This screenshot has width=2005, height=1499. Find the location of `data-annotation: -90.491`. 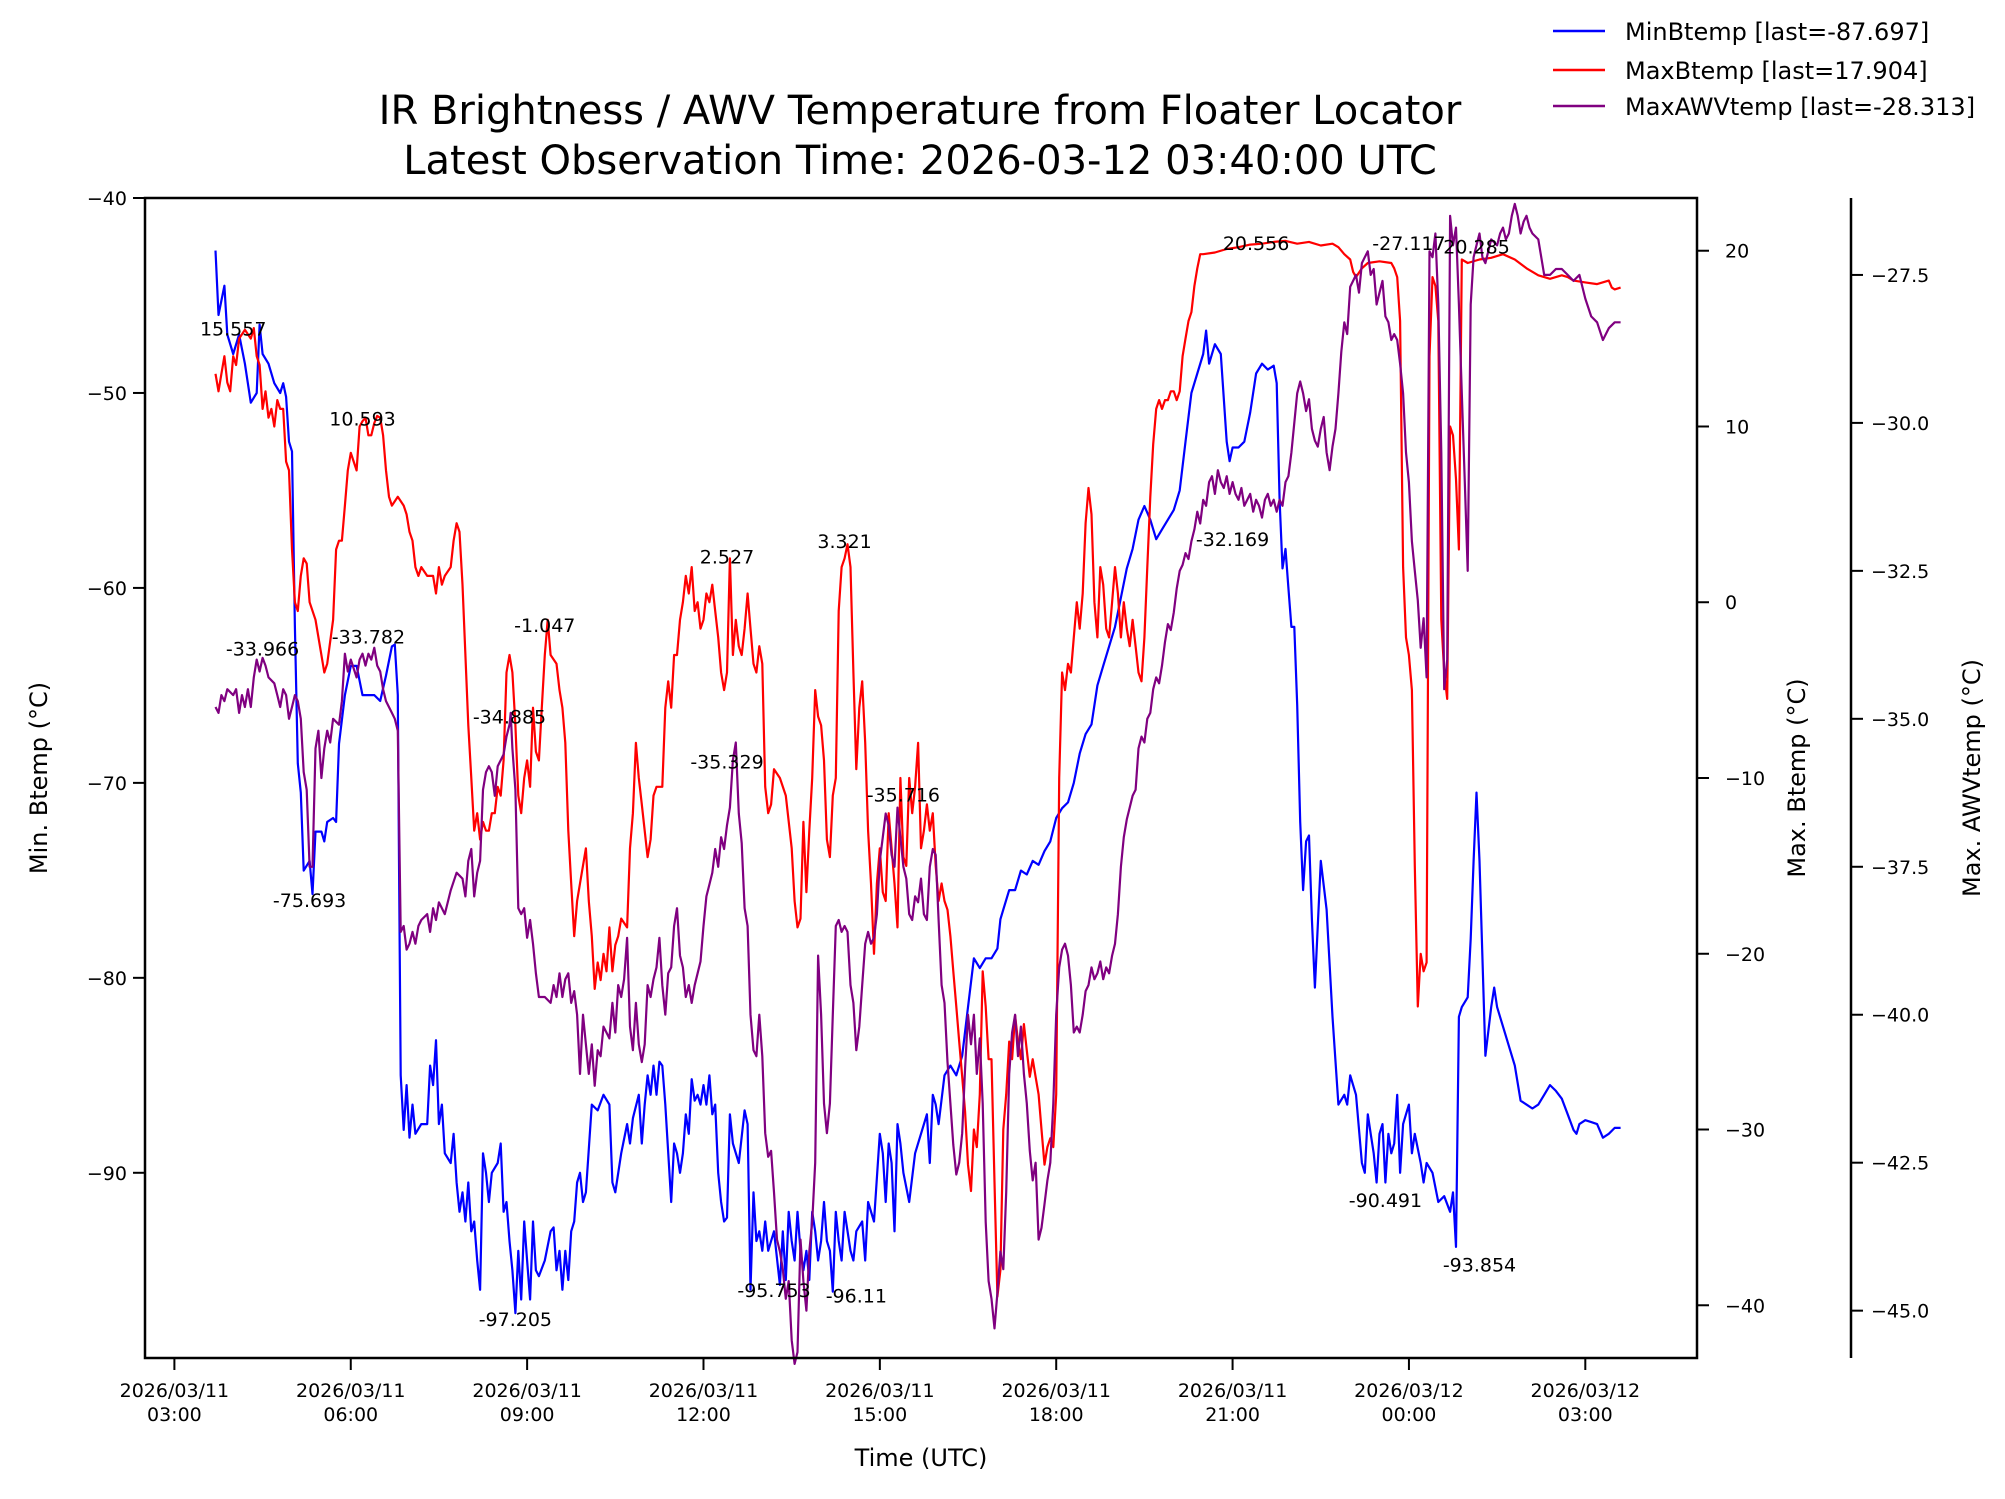

data-annotation: -90.491 is located at coordinates (1385, 1201).